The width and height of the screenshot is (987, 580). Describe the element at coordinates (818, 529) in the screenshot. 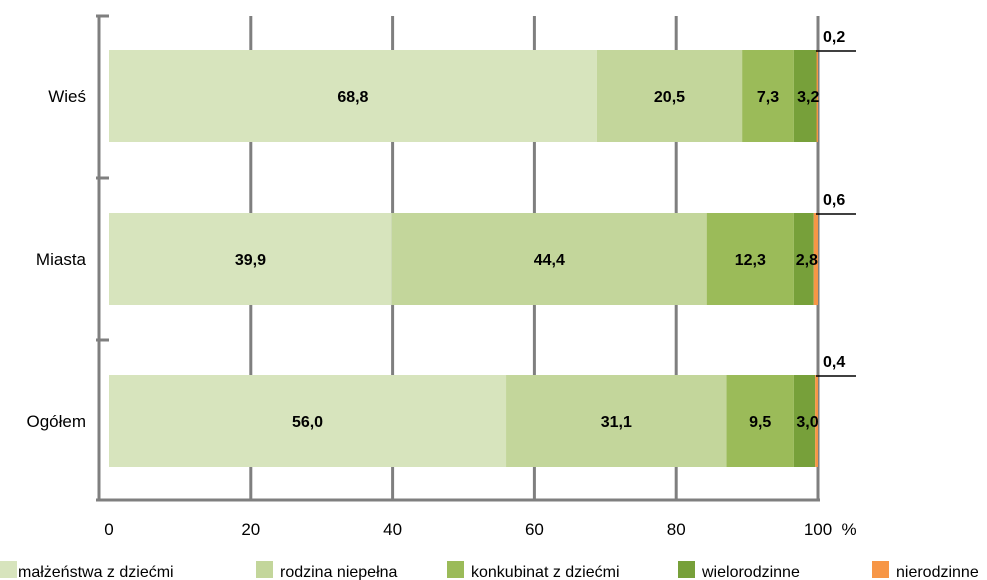

I see `x-tick-label: 100` at that location.